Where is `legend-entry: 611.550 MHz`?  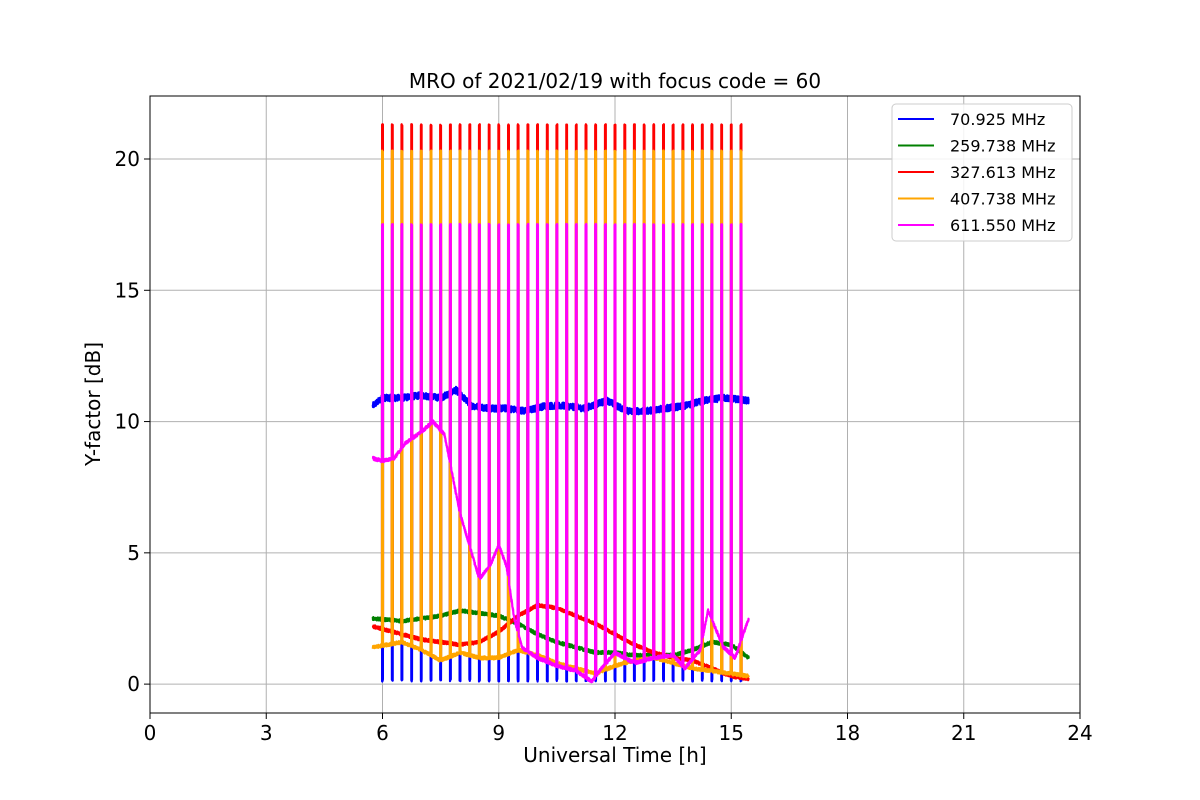 legend-entry: 611.550 MHz is located at coordinates (1002, 225).